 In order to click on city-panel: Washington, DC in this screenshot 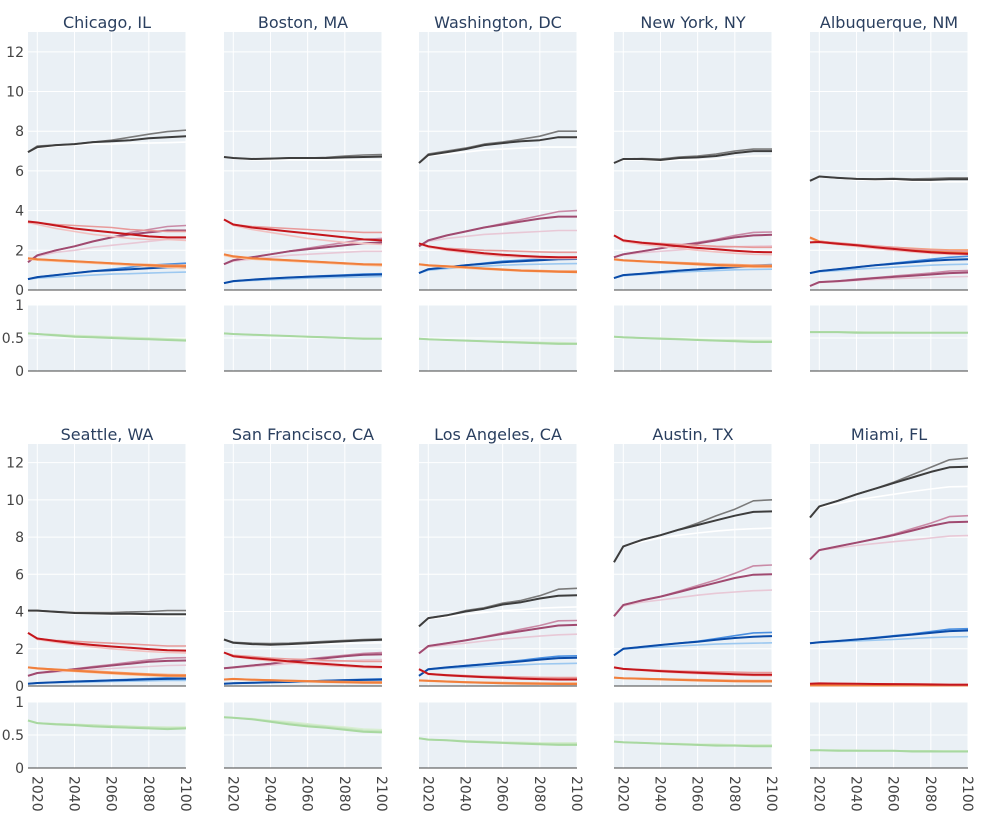, I will do `click(498, 192)`.